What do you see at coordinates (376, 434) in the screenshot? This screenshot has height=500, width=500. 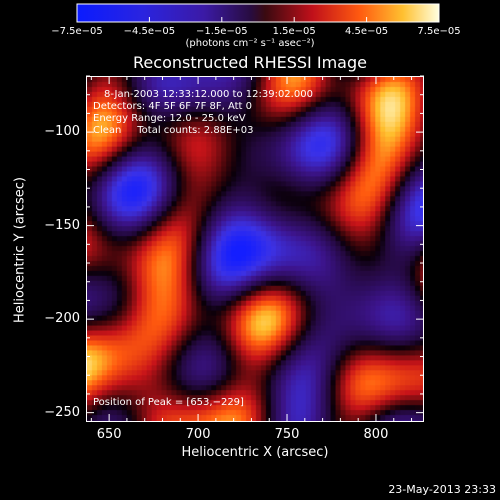 I see `x-tick-label: 800` at bounding box center [376, 434].